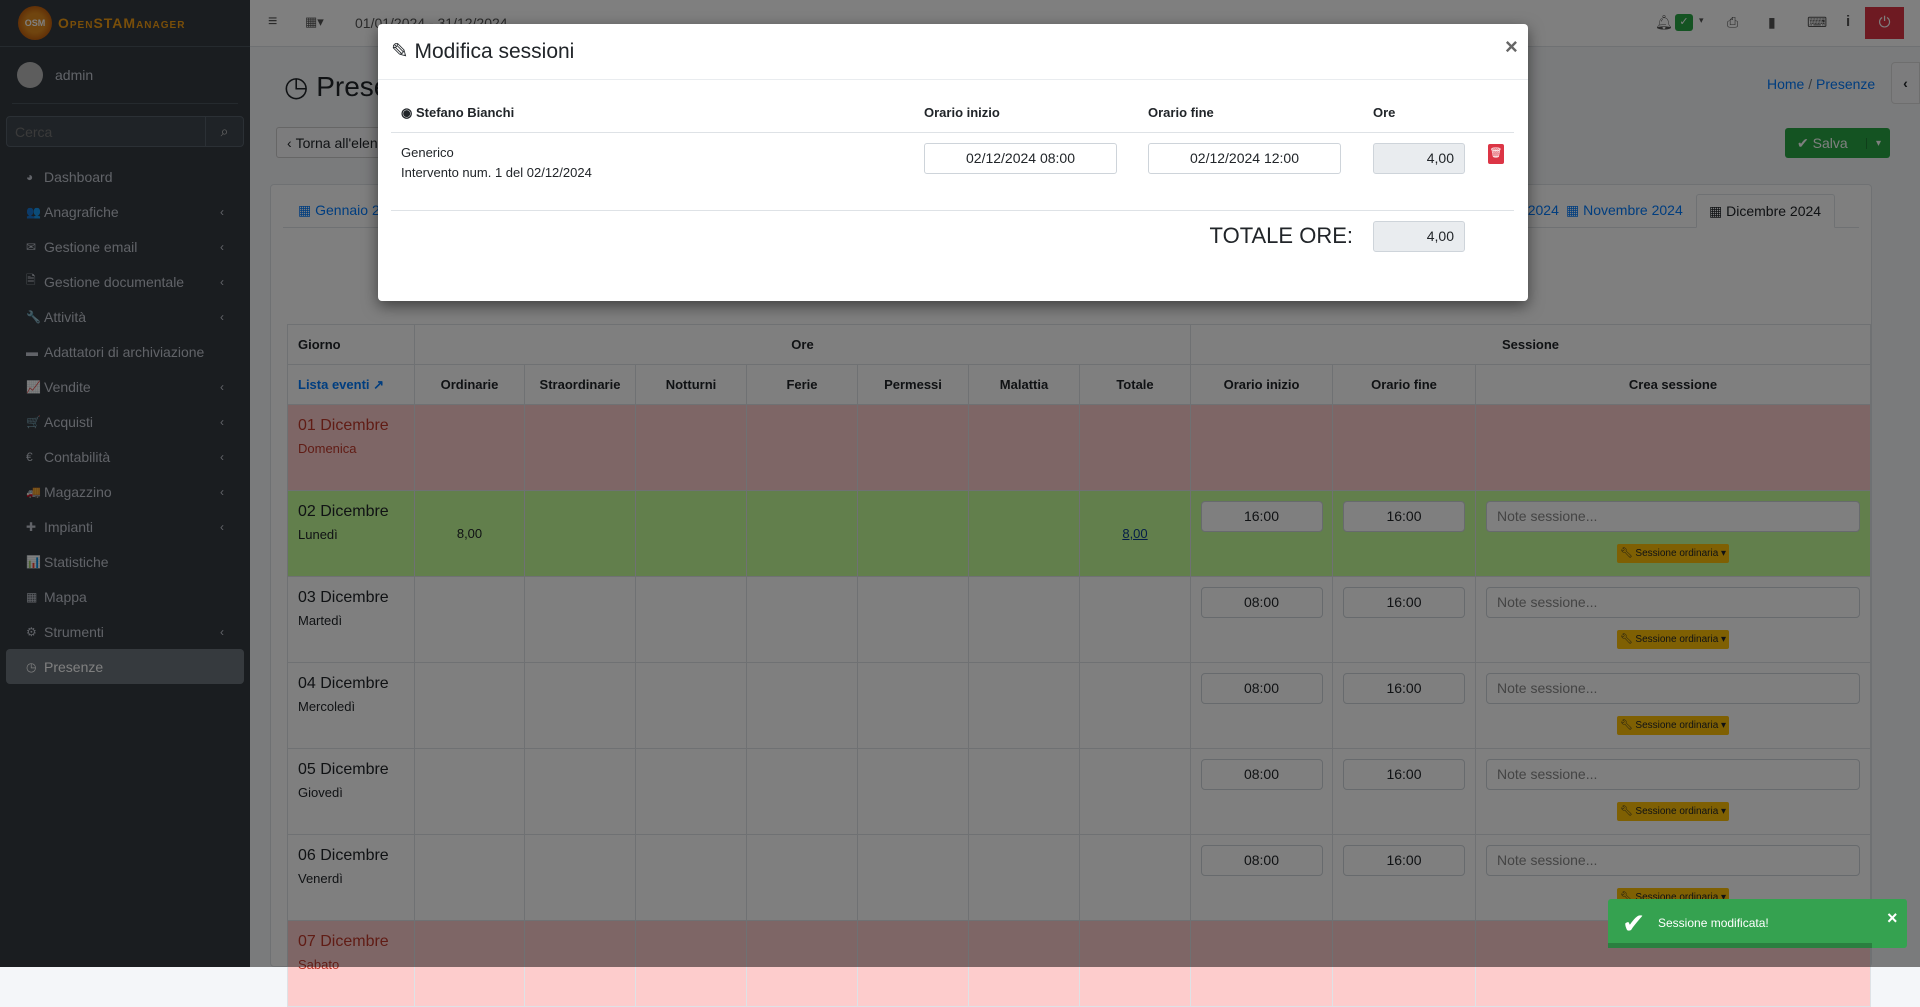 Image resolution: width=1920 pixels, height=1007 pixels. What do you see at coordinates (1020, 158) in the screenshot?
I see `session-start-input: 02/12/2024 08:00` at bounding box center [1020, 158].